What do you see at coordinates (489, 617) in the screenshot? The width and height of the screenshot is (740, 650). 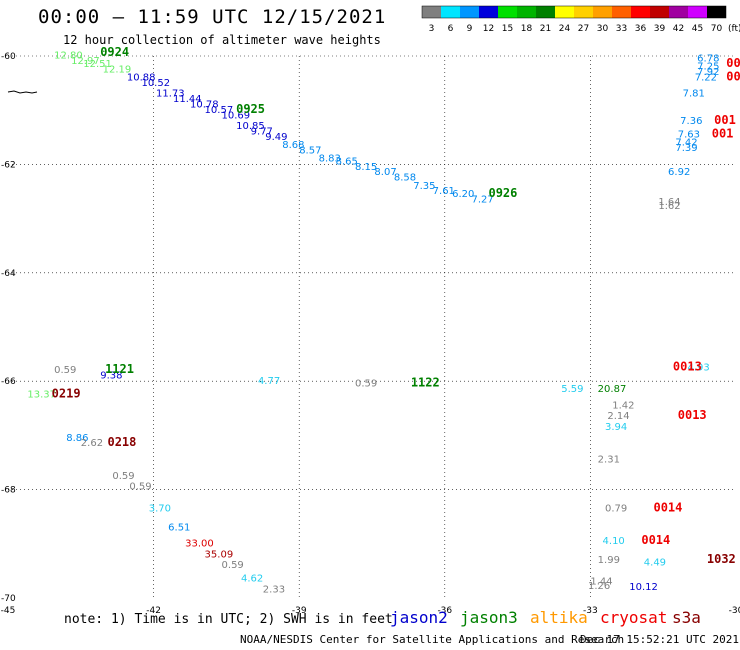 I see `legend-jason3: jason3` at bounding box center [489, 617].